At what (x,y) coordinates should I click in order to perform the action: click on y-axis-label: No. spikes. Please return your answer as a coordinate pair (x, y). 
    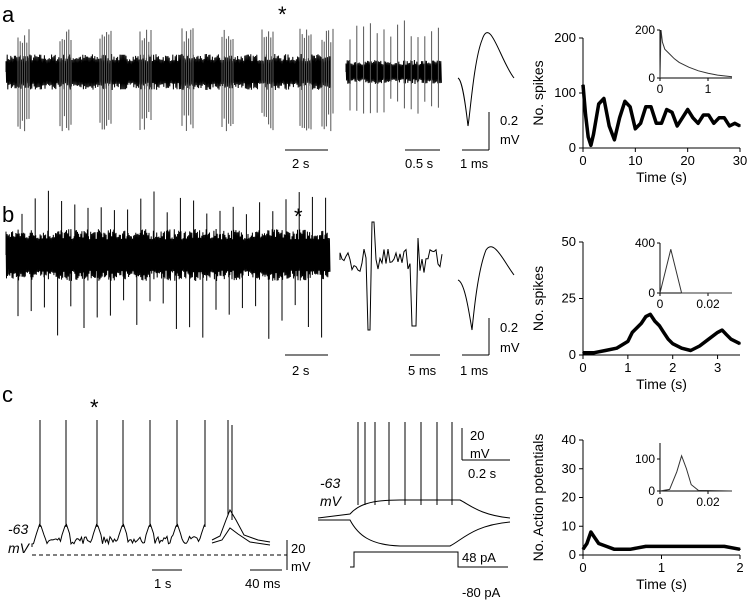
    Looking at the image, I should click on (538, 298).